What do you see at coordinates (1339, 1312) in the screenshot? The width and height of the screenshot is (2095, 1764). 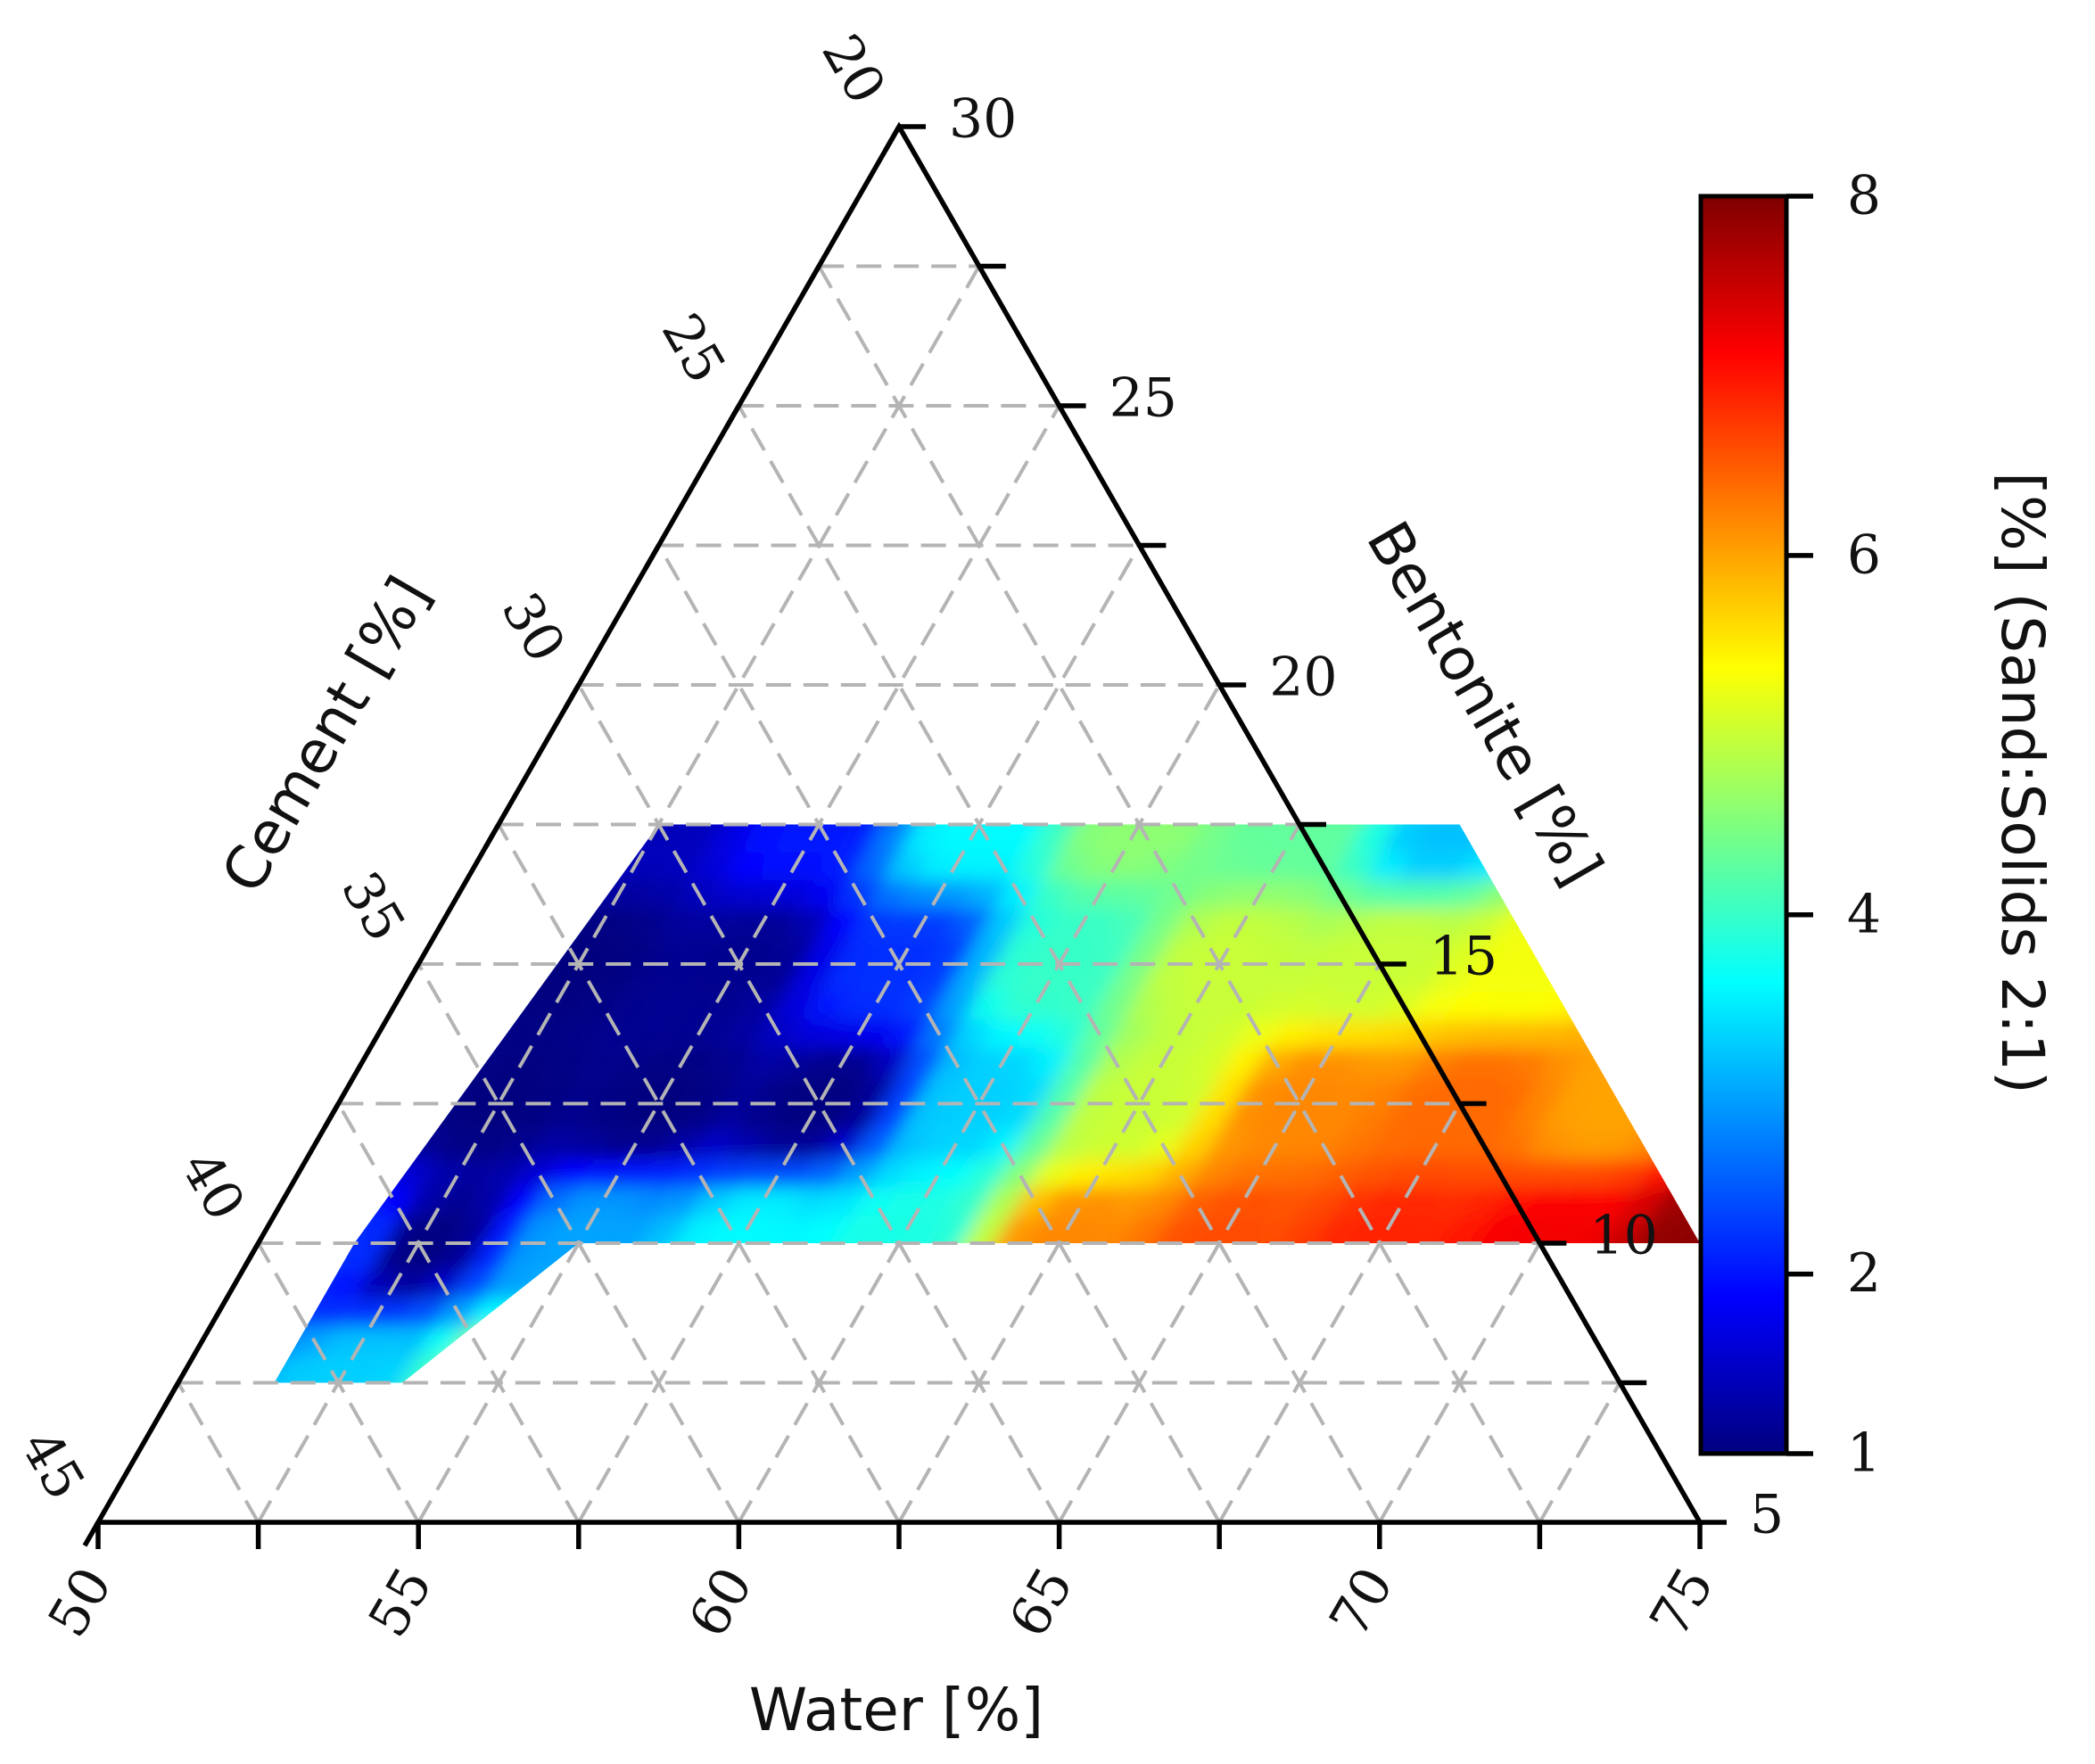 I see `grid-line-water` at bounding box center [1339, 1312].